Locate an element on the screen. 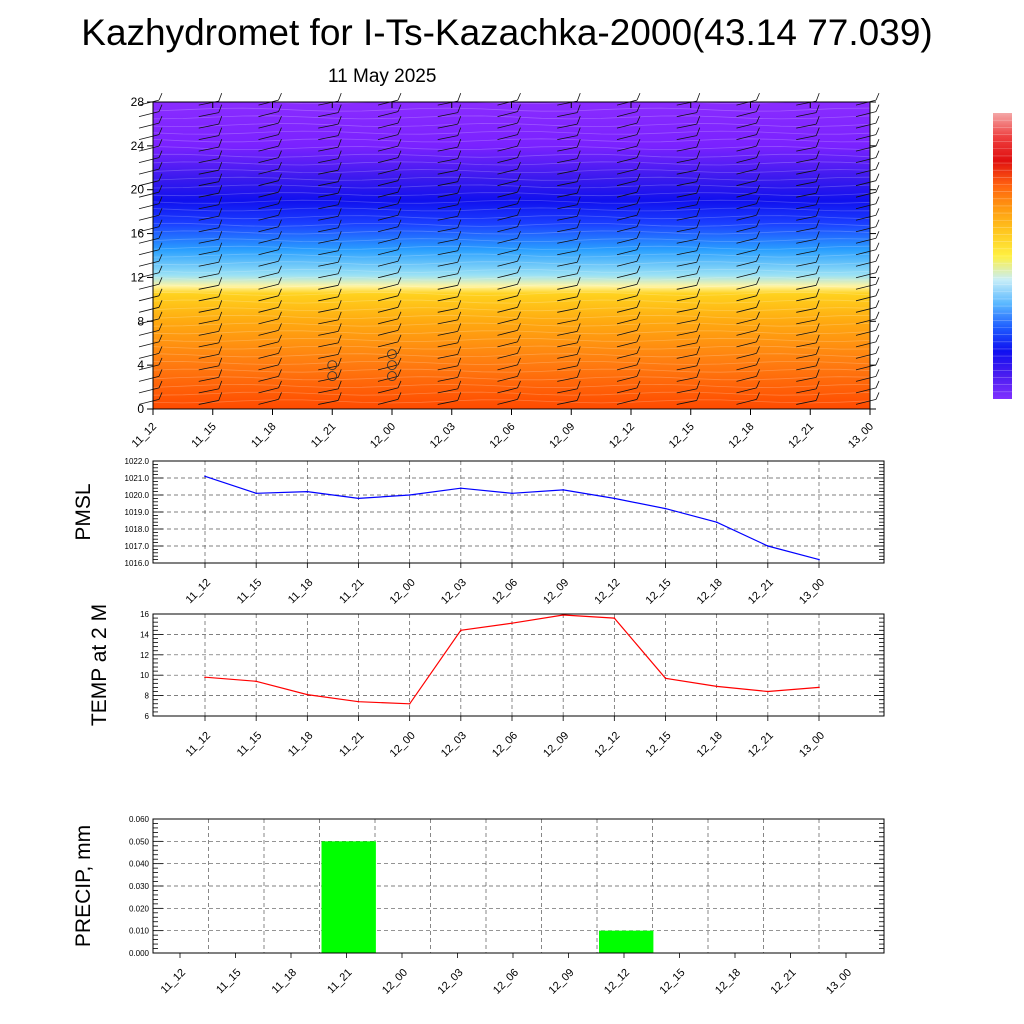 Image resolution: width=1024 pixels, height=1024 pixels. y-axis-label: TEMP at 2 M is located at coordinates (99, 665).